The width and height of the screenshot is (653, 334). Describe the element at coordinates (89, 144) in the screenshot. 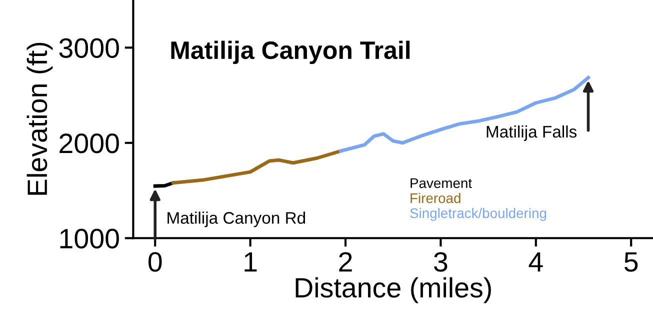

I see `y-tick-label: 2000` at that location.